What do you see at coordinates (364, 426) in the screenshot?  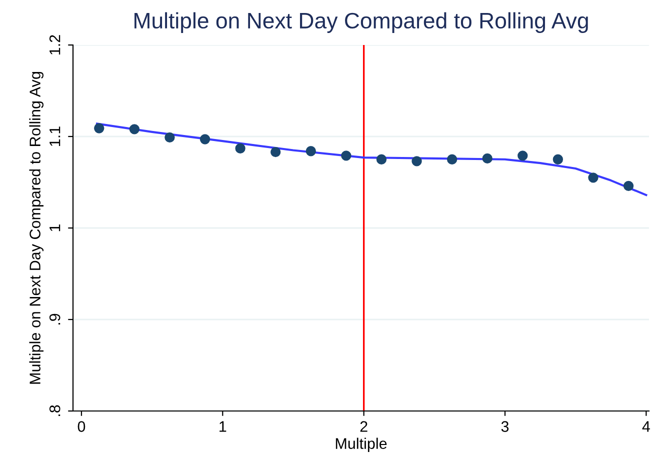 I see `x-tick-label: 2` at bounding box center [364, 426].